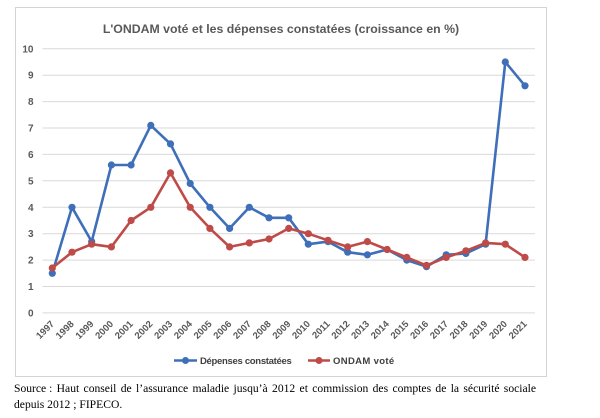  Describe the element at coordinates (31, 313) in the screenshot. I see `svg-text: 0` at that location.